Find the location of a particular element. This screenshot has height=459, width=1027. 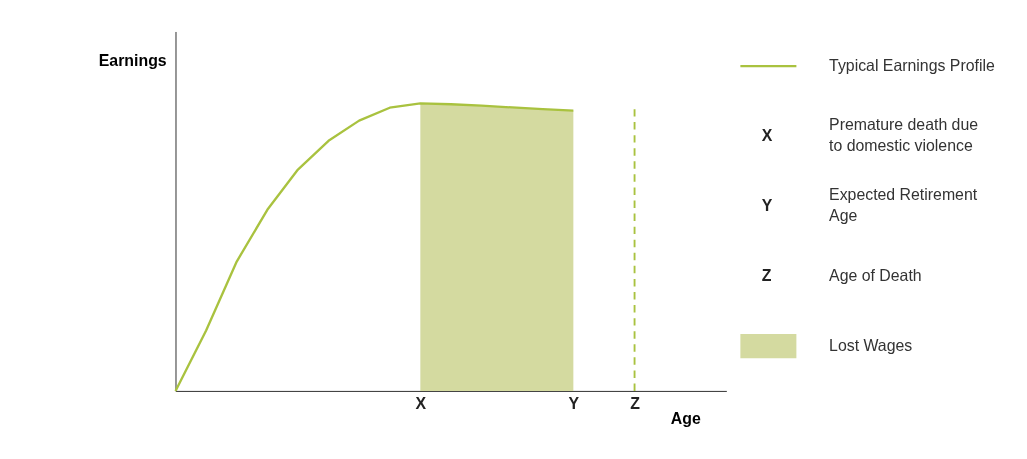

text: Z is located at coordinates (766, 275).